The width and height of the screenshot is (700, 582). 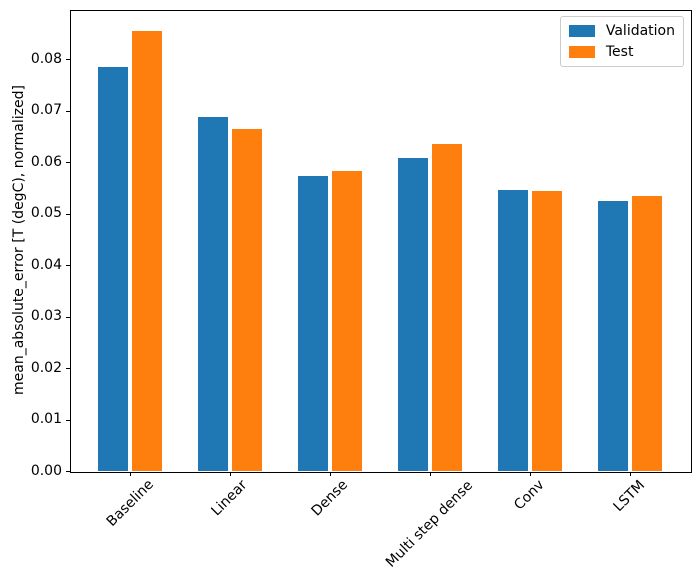 I want to click on bar-validation-conv, so click(x=512, y=330).